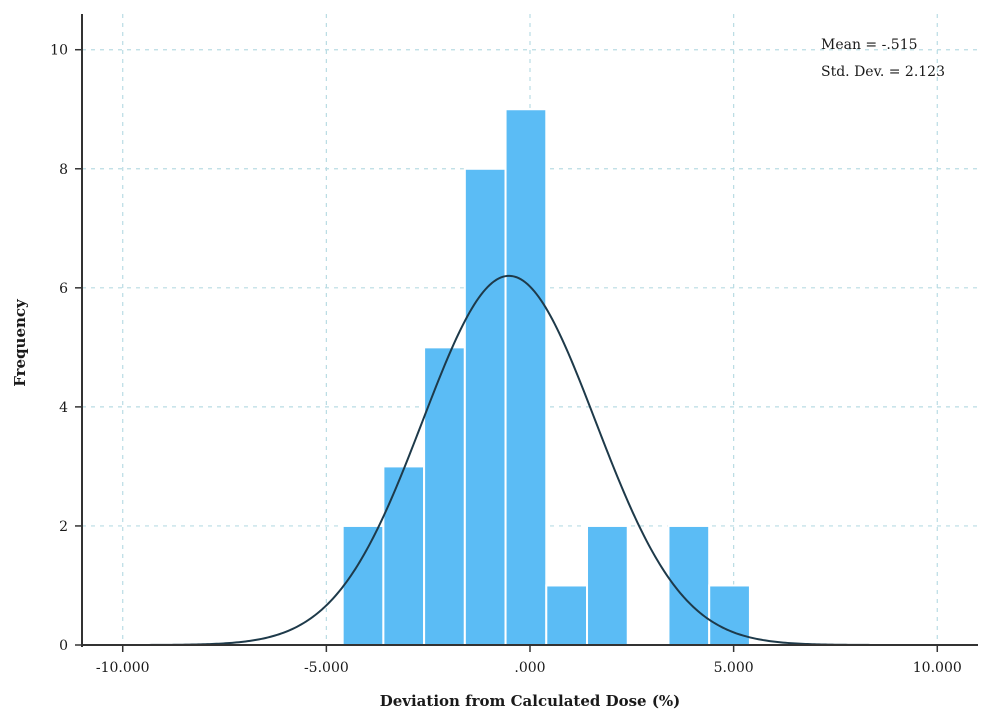  What do you see at coordinates (869, 45) in the screenshot?
I see `mean-label: Mean = -.515` at bounding box center [869, 45].